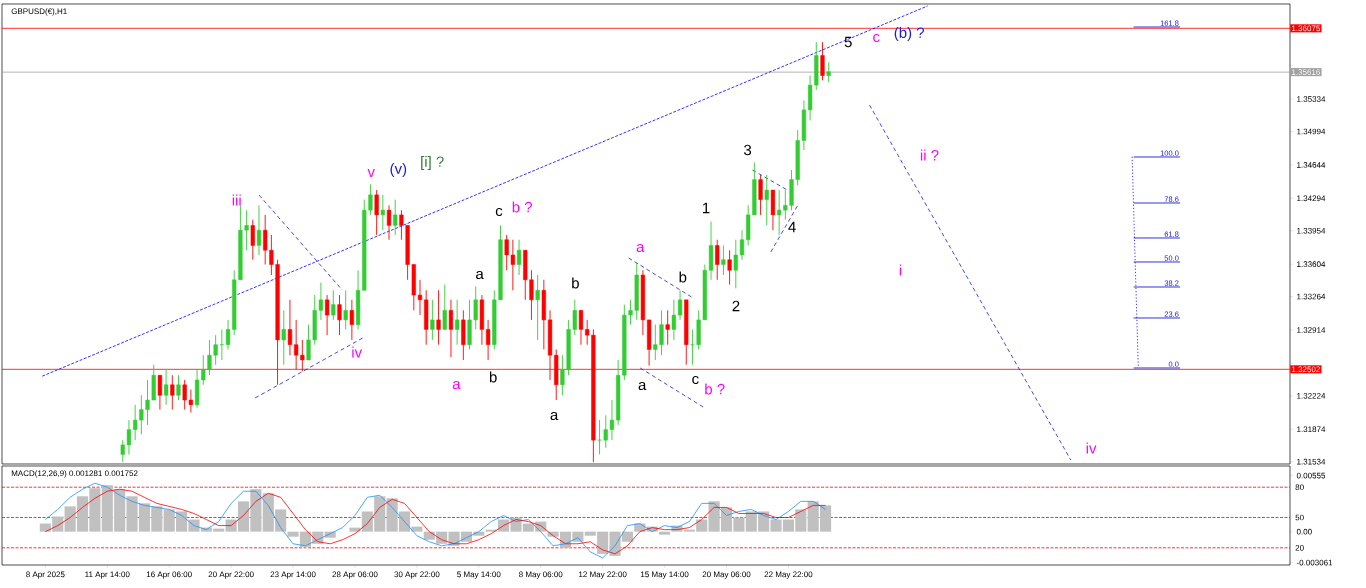  Describe the element at coordinates (909, 34) in the screenshot. I see `annotation: (b) ?` at that location.